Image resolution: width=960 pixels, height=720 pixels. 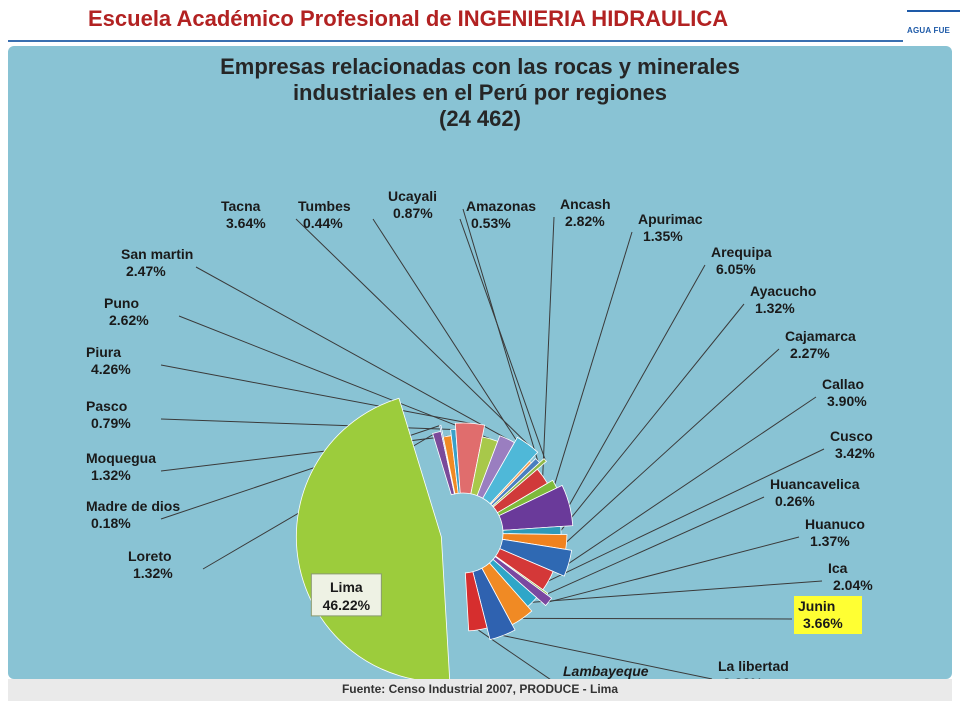 What do you see at coordinates (241, 206) in the screenshot?
I see `pie-label-tacna: Tacna` at bounding box center [241, 206].